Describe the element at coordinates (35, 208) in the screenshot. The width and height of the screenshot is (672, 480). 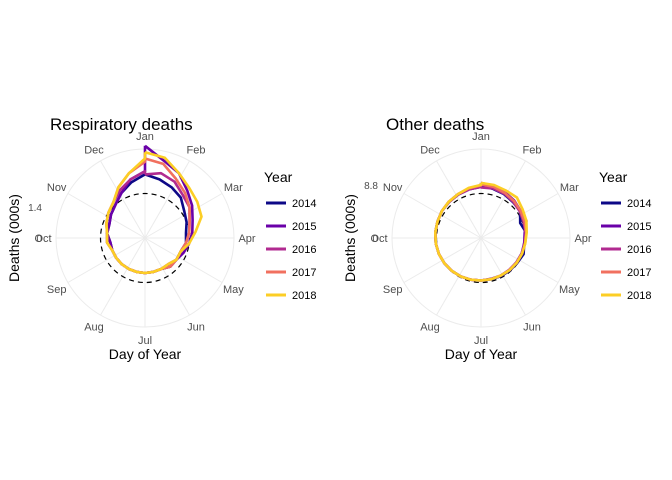
I see `y-tick-label: 1.4` at that location.